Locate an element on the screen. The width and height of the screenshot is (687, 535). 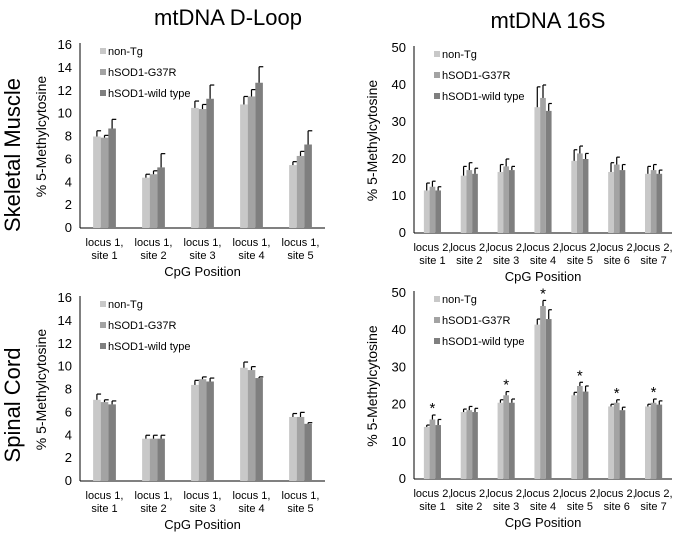
y-tick-label: 10 is located at coordinates (399, 195).